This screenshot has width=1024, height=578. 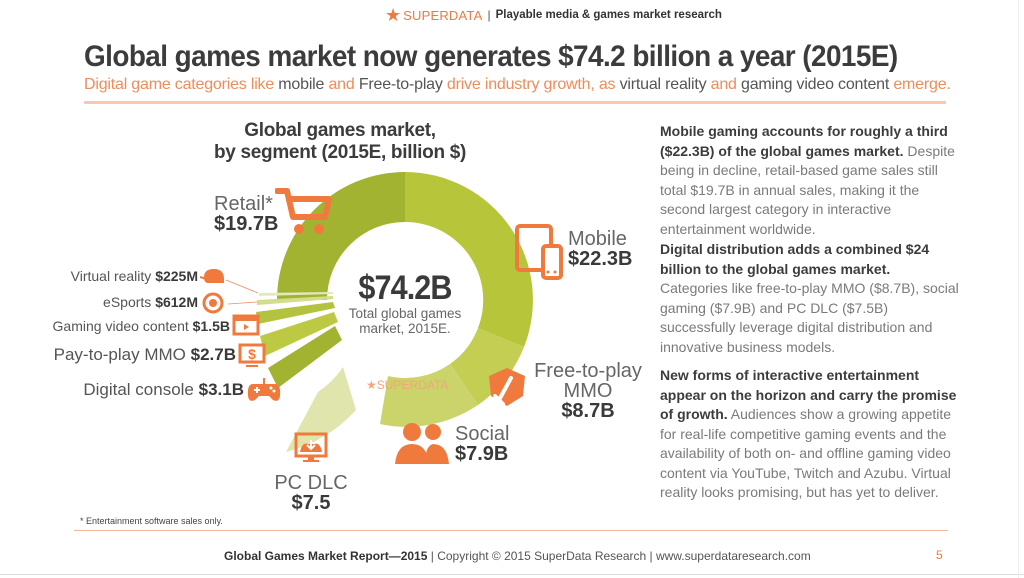 I want to click on segment-social, so click(x=429, y=395).